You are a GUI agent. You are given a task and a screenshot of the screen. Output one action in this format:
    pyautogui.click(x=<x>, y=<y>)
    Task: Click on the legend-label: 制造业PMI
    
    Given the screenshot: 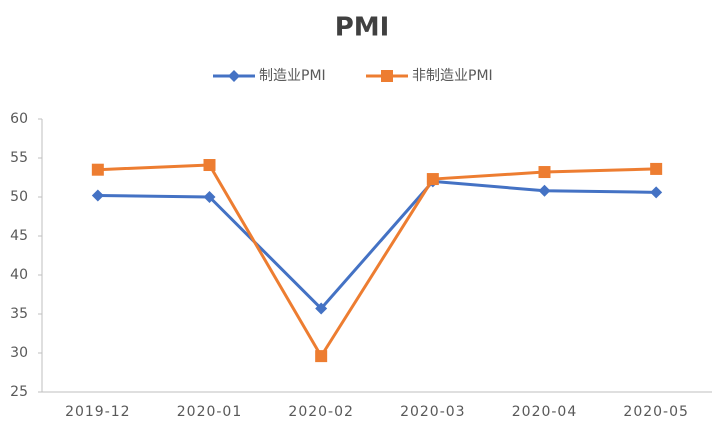 What is the action you would take?
    pyautogui.click(x=292, y=76)
    